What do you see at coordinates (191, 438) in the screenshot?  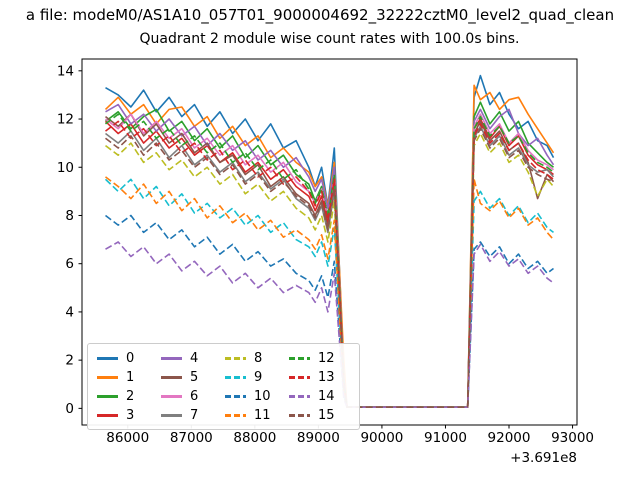 I see `x-axis-tick-label: 87000` at bounding box center [191, 438].